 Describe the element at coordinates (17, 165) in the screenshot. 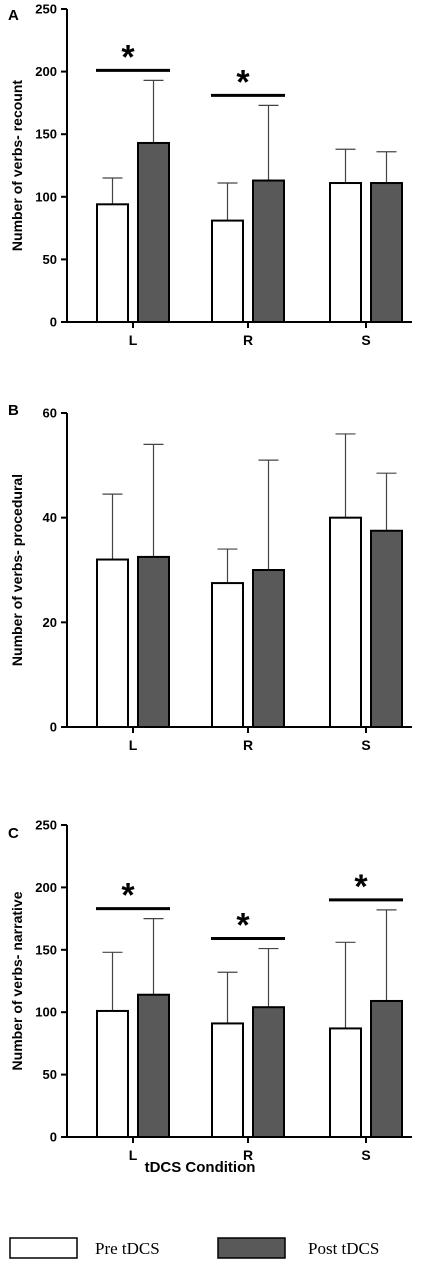

I see `y-axis-label: Number of verbs- recount` at that location.